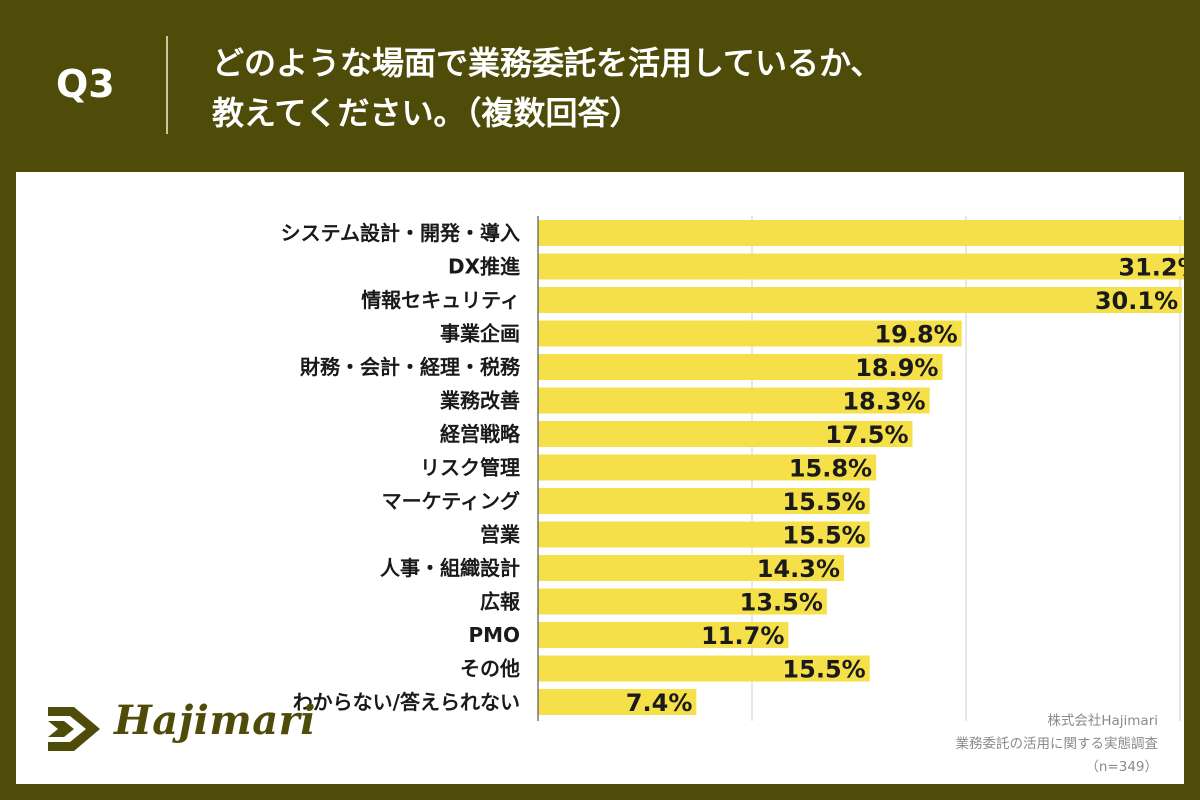 The height and width of the screenshot is (800, 1200). Describe the element at coordinates (659, 703) in the screenshot. I see `value-label: 7.4%` at that location.